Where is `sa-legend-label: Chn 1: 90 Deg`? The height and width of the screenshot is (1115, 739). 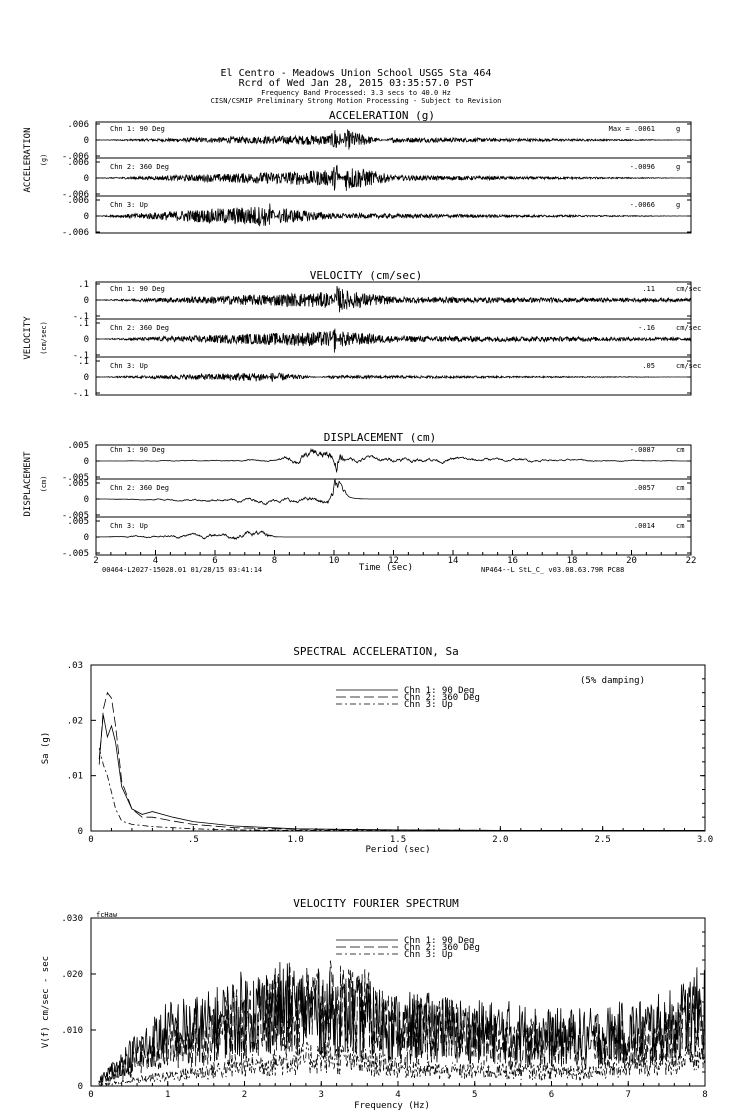 sa-legend-label: Chn 1: 90 Deg is located at coordinates (439, 691).